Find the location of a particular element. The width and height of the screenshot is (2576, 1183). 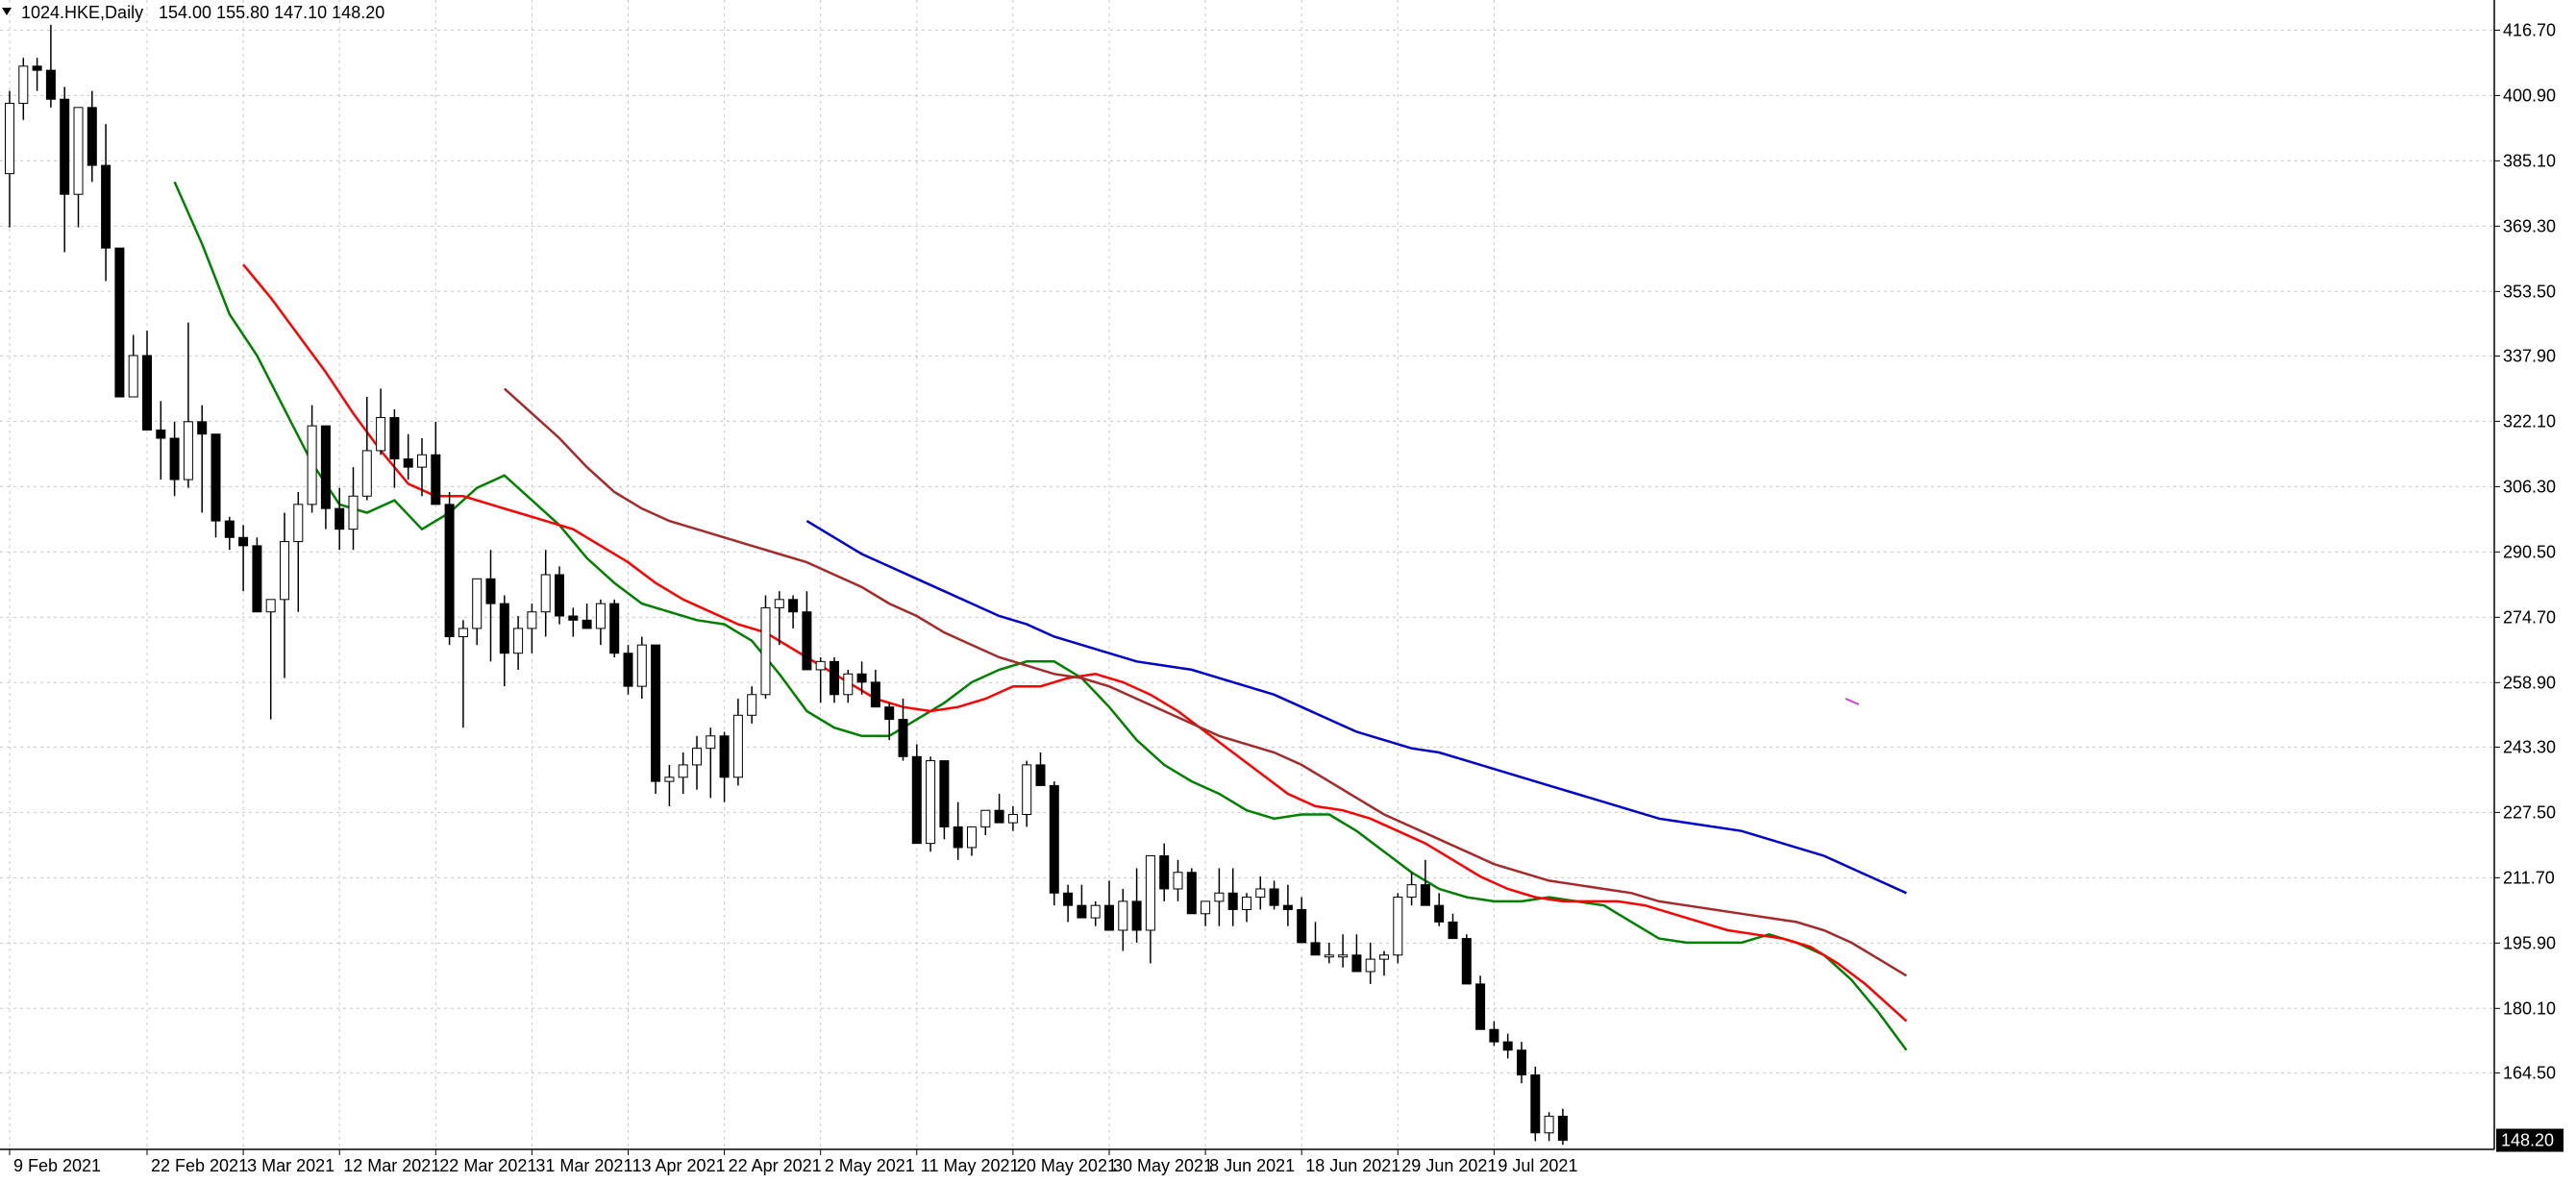

triangle-down-icon is located at coordinates (7, 11).